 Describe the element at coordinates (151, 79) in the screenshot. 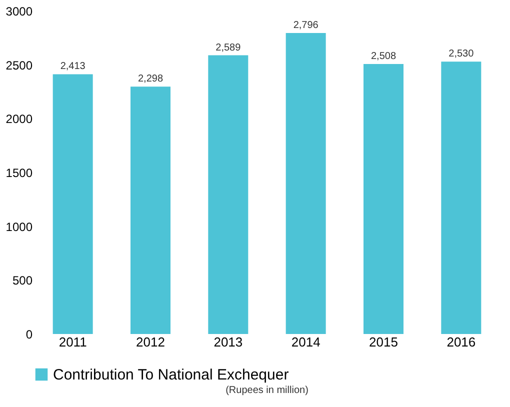

I see `text: 2,298` at that location.